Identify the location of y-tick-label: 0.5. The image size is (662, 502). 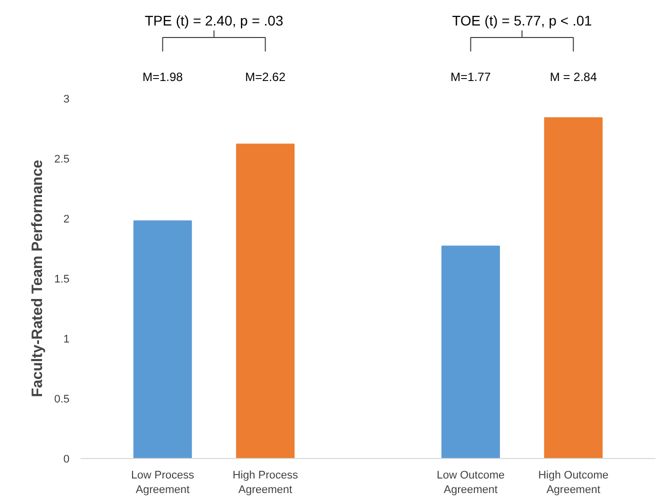
(62, 400).